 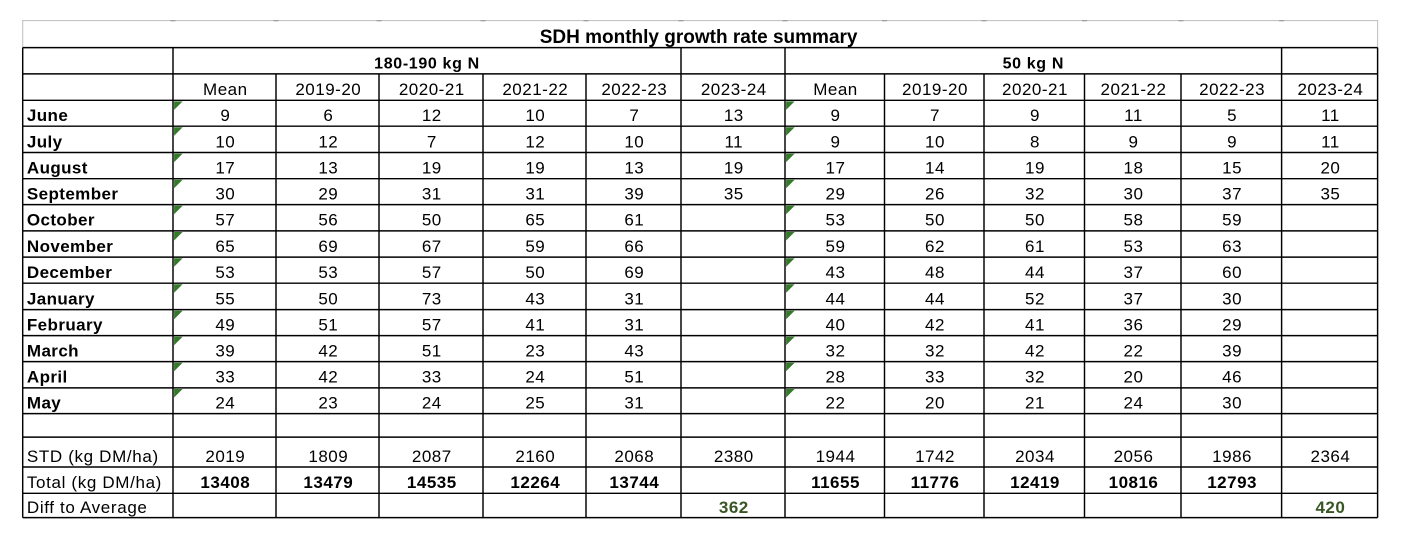 What do you see at coordinates (699, 37) in the screenshot?
I see `svg-text:SDH monthly growth rate summar: SDH monthly growth rate summary` at bounding box center [699, 37].